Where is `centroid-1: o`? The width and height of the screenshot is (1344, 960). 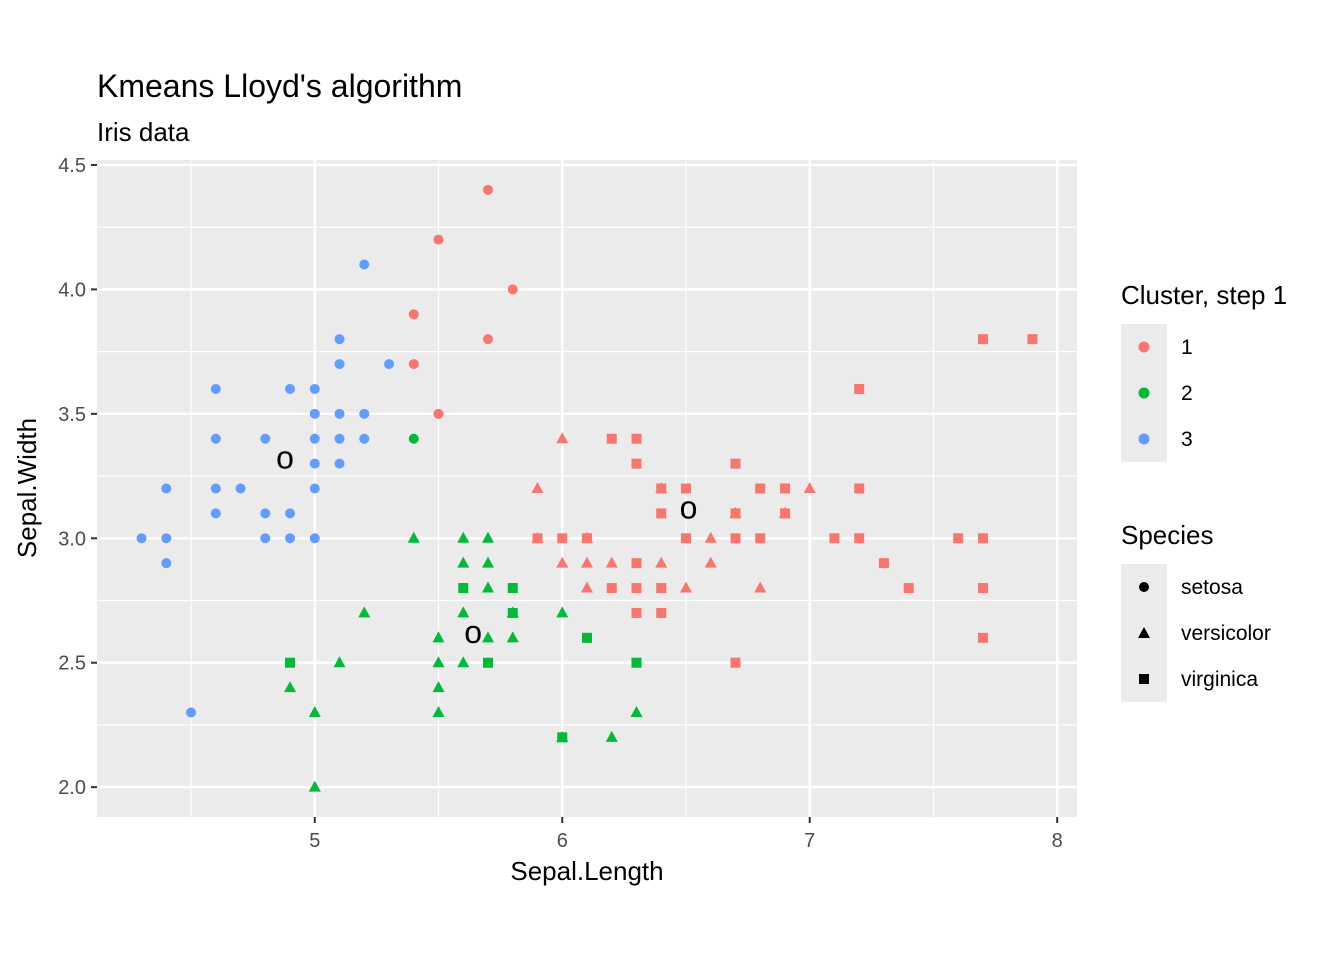 centroid-1: o is located at coordinates (285, 458).